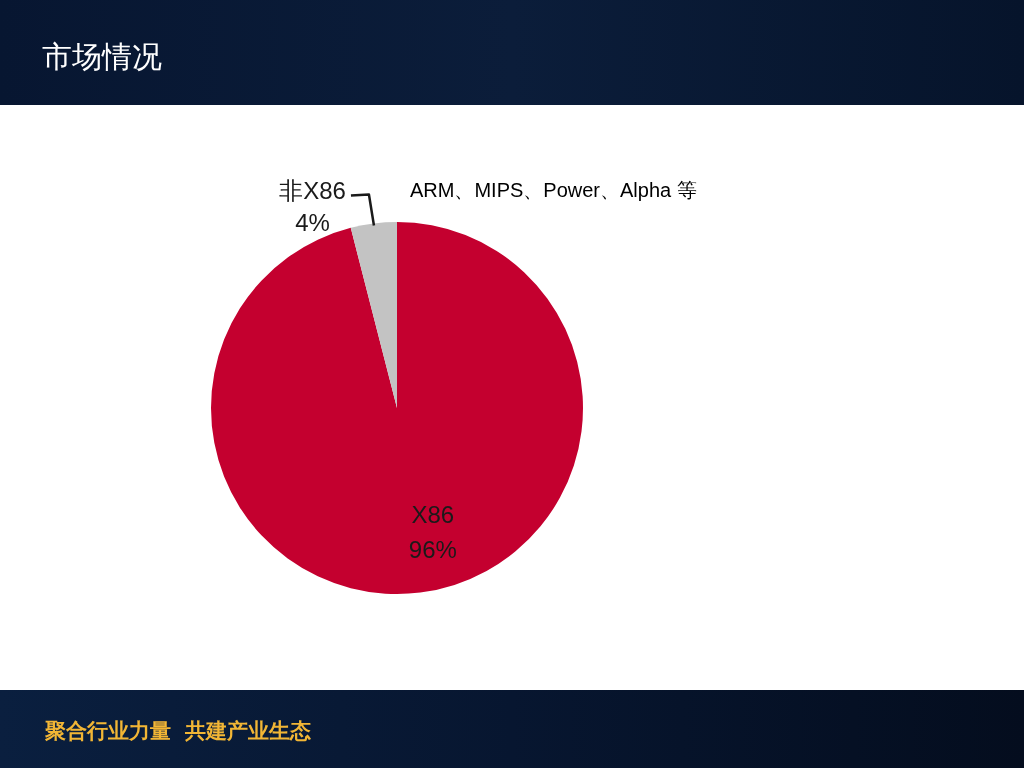 The width and height of the screenshot is (1024, 768). I want to click on text: ARM、MIPS、Power、Alpha 等, so click(553, 190).